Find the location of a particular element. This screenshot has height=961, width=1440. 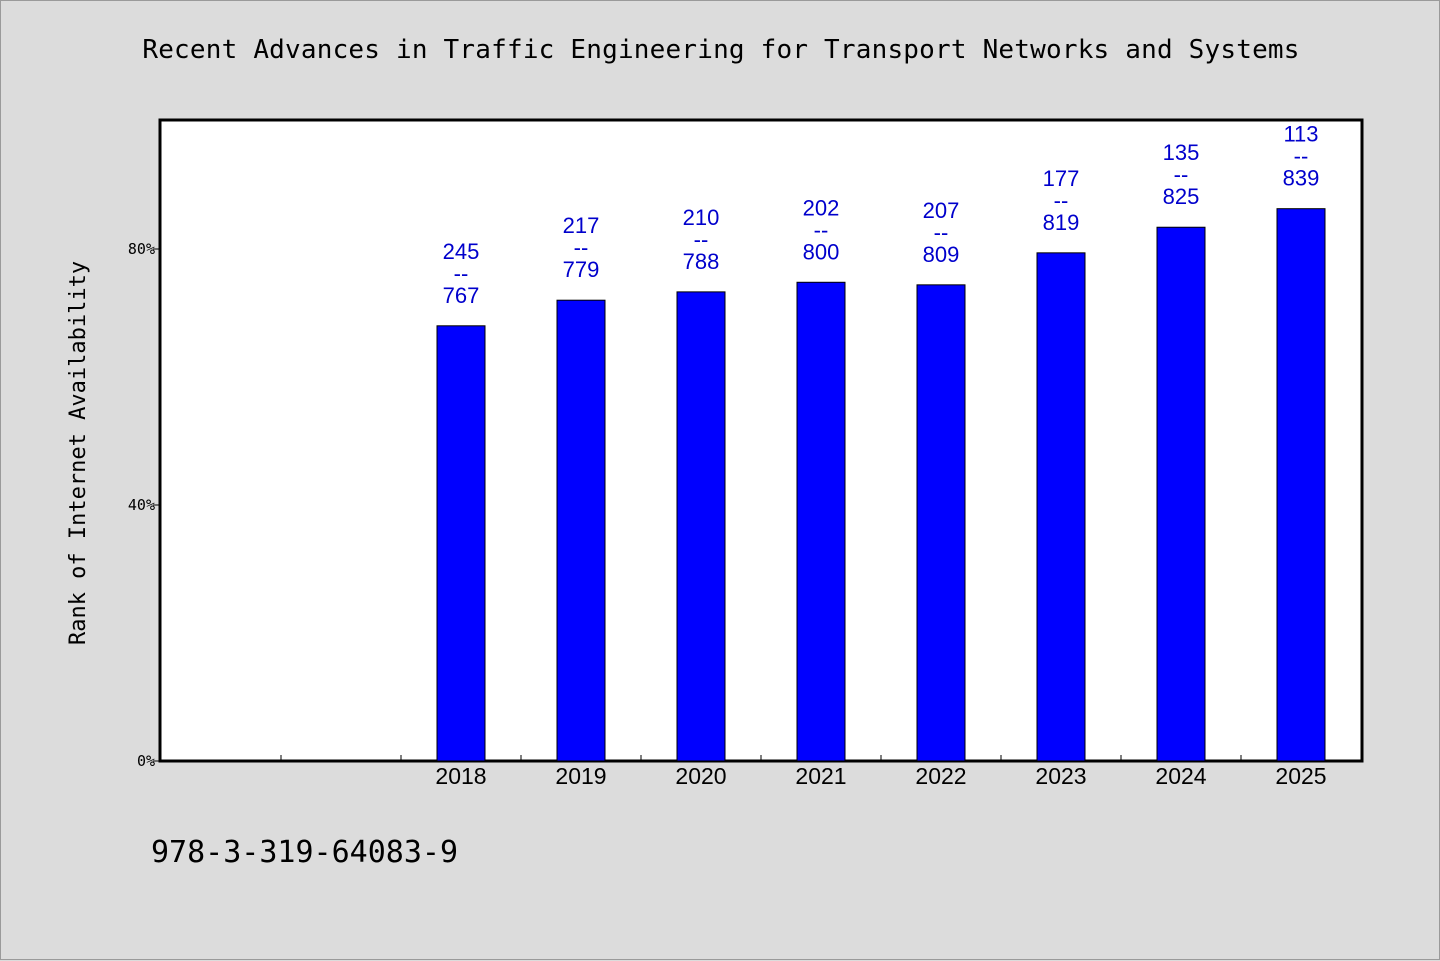

x-tick-label: 2024 is located at coordinates (1180, 776).